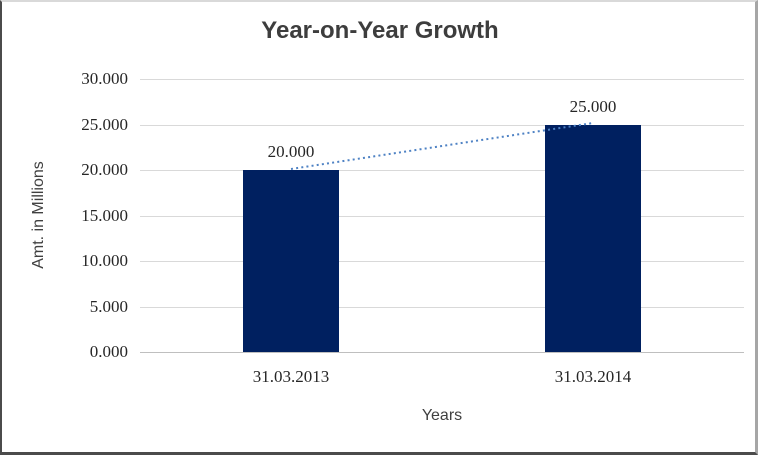 This screenshot has width=764, height=461. Describe the element at coordinates (593, 238) in the screenshot. I see `bar-31.03.2014` at that location.